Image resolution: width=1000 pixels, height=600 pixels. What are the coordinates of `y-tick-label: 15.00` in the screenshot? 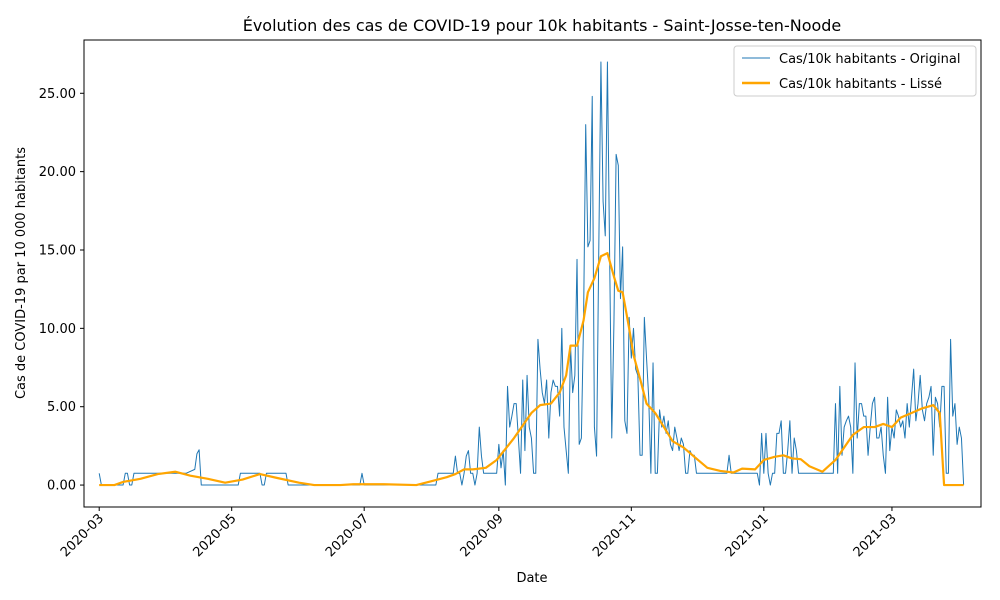 It's located at (57, 250).